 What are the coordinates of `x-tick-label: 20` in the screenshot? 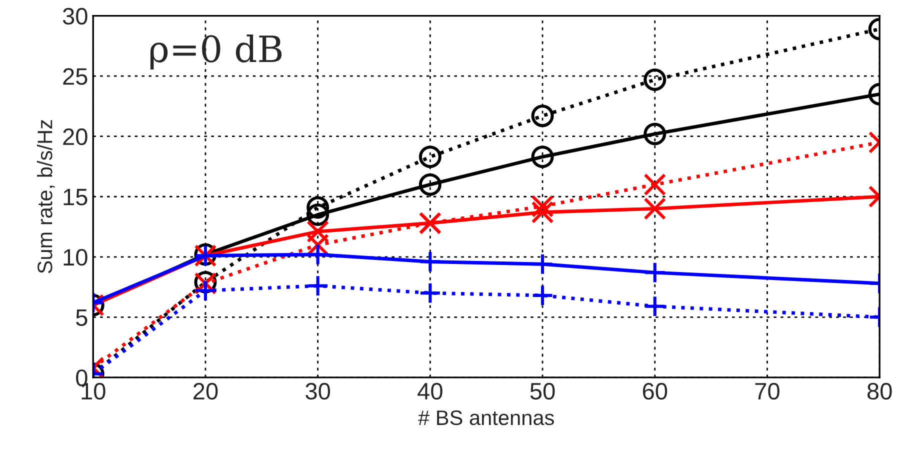 It's located at (206, 391).